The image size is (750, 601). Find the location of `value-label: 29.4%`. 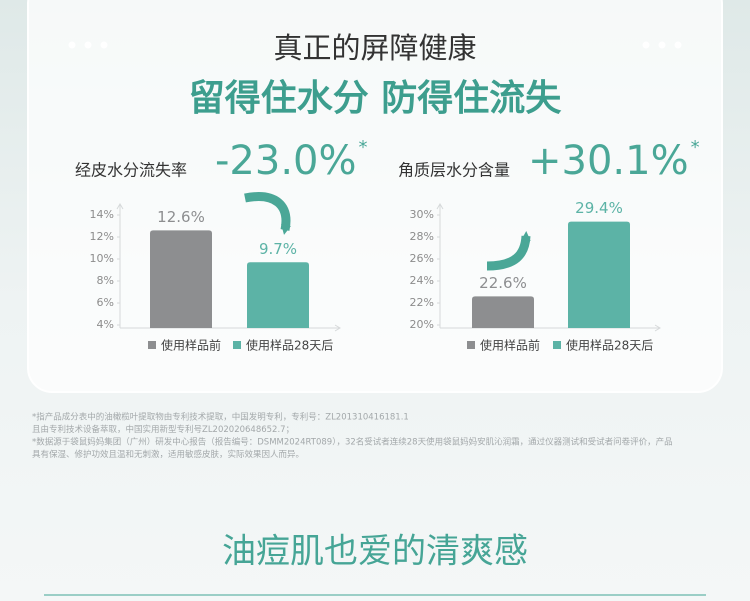

value-label: 29.4% is located at coordinates (599, 208).